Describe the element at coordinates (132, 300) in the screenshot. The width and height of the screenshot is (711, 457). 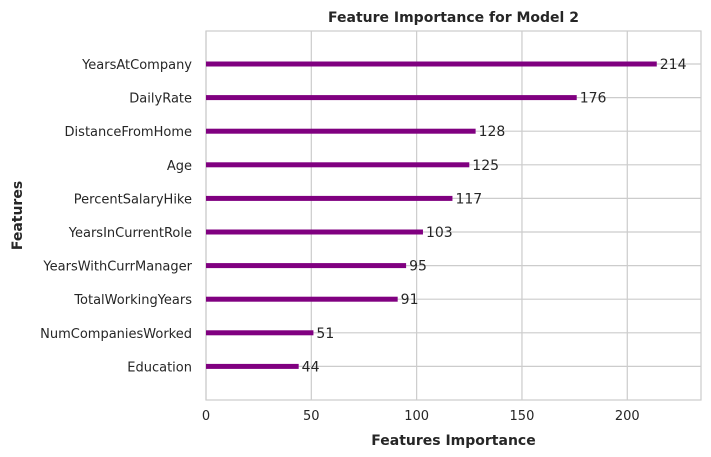
I see `y-tick-label: TotalWorkingYears` at that location.